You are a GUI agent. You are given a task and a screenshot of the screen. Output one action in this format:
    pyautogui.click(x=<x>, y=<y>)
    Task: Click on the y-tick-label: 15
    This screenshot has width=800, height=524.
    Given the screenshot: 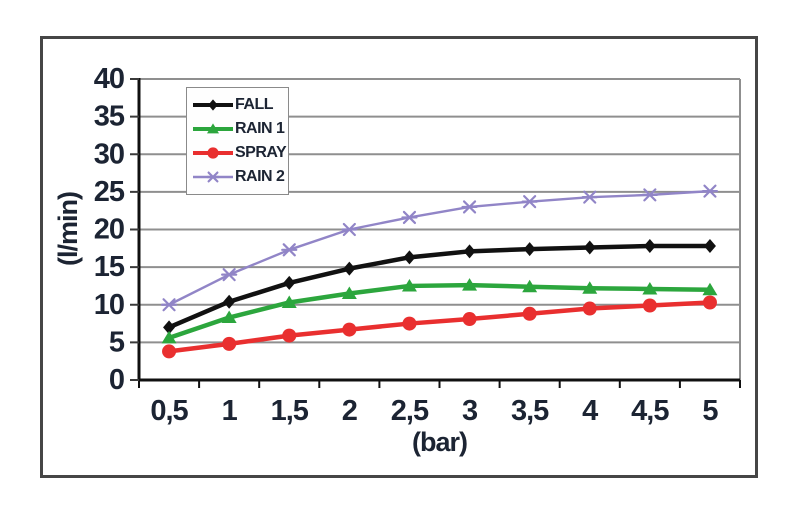 What is the action you would take?
    pyautogui.click(x=109, y=267)
    